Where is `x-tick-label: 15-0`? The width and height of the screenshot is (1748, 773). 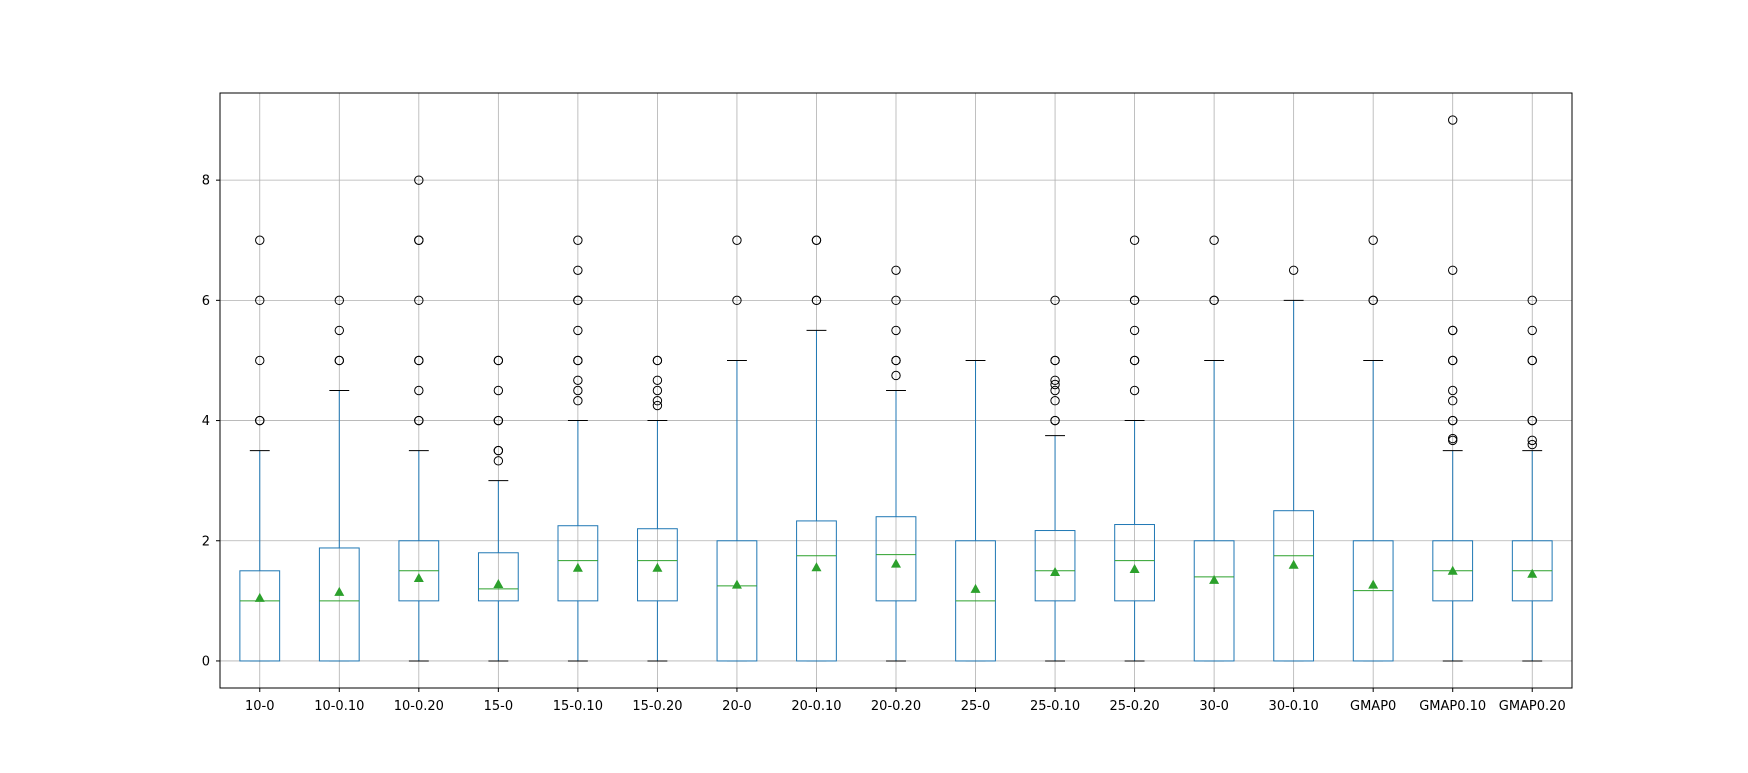
x-tick-label: 15-0 is located at coordinates (499, 706).